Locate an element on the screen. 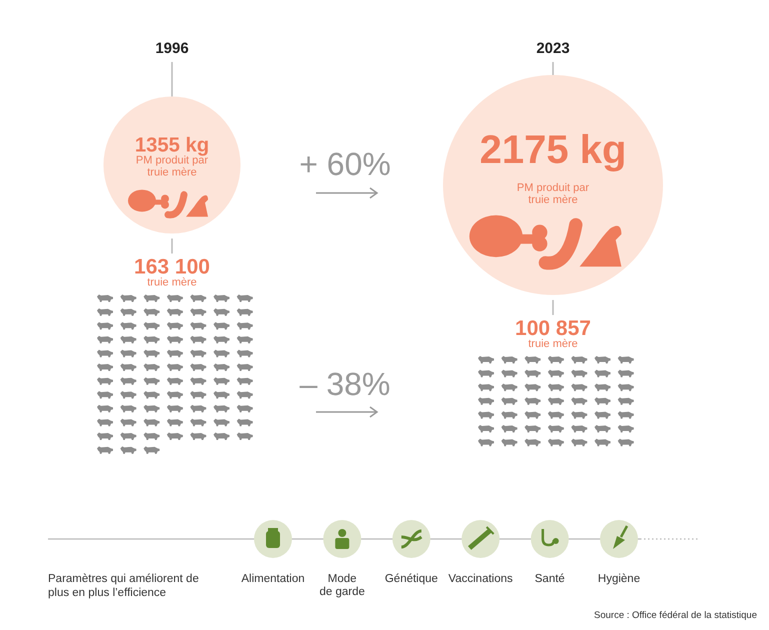  legend-label: truie mère is located at coordinates (172, 282).